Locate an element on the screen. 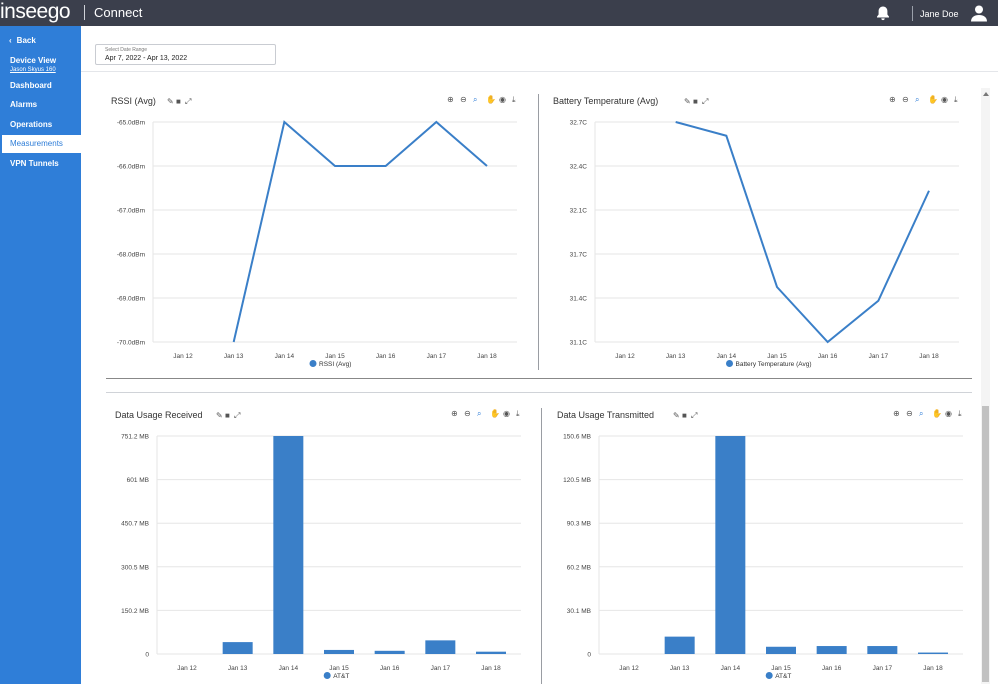 Image resolution: width=998 pixels, height=684 pixels. back-link: ‹ Back is located at coordinates (22, 40).